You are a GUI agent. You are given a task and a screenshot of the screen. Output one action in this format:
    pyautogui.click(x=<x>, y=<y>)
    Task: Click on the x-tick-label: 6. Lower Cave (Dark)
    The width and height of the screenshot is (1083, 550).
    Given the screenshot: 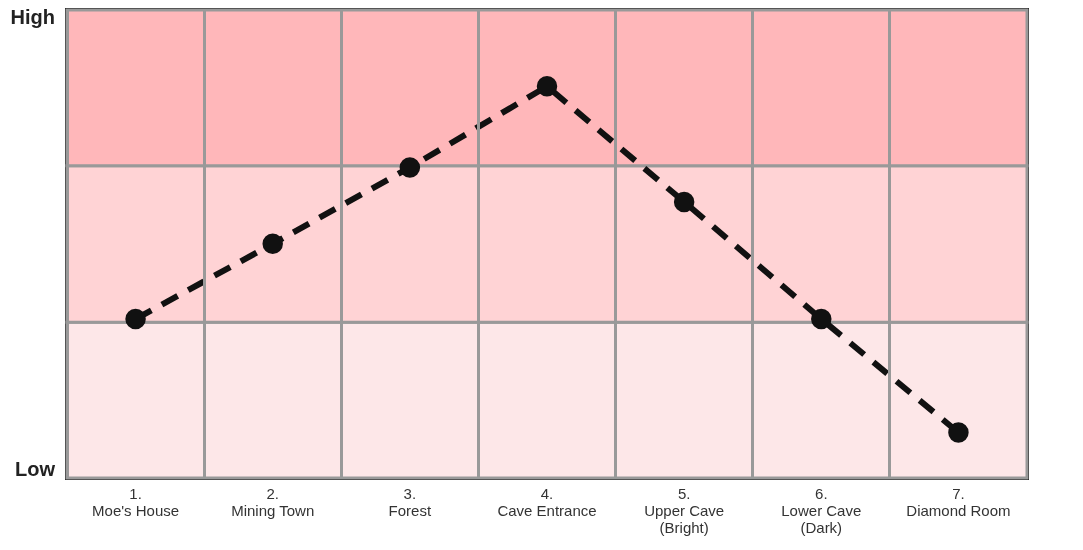 What is the action you would take?
    pyautogui.click(x=821, y=510)
    